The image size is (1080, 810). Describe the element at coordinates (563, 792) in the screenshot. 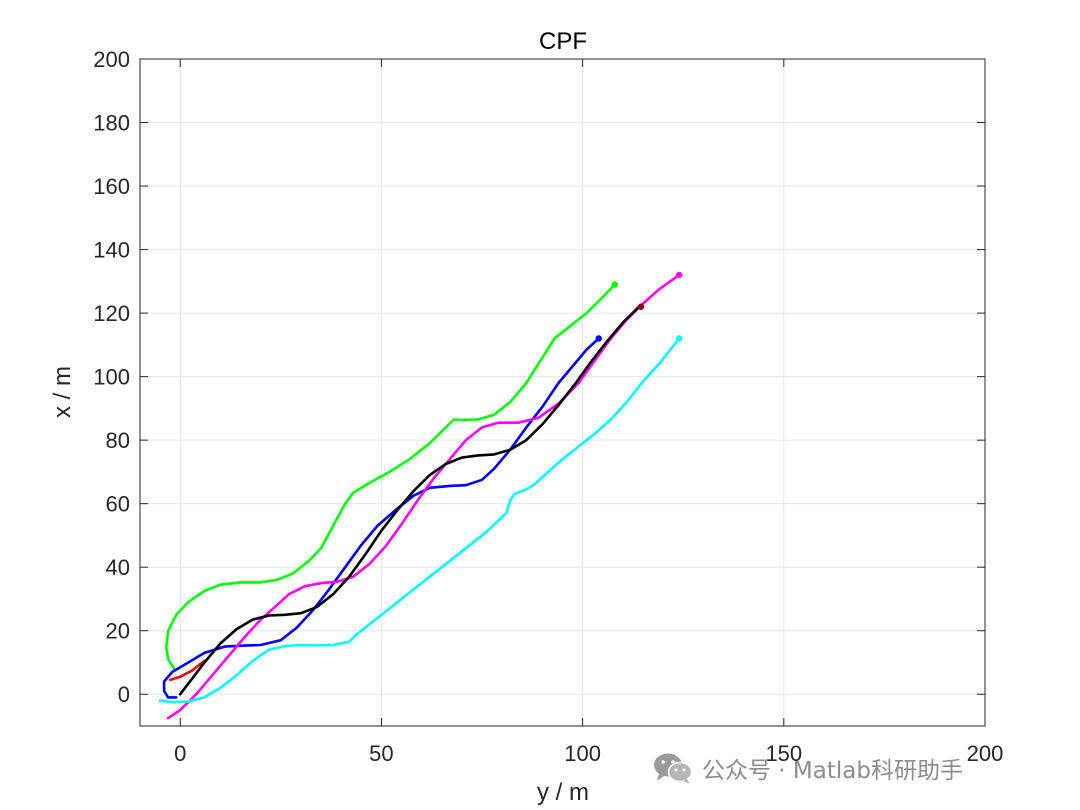

I see `x-axis-label: y / m` at that location.